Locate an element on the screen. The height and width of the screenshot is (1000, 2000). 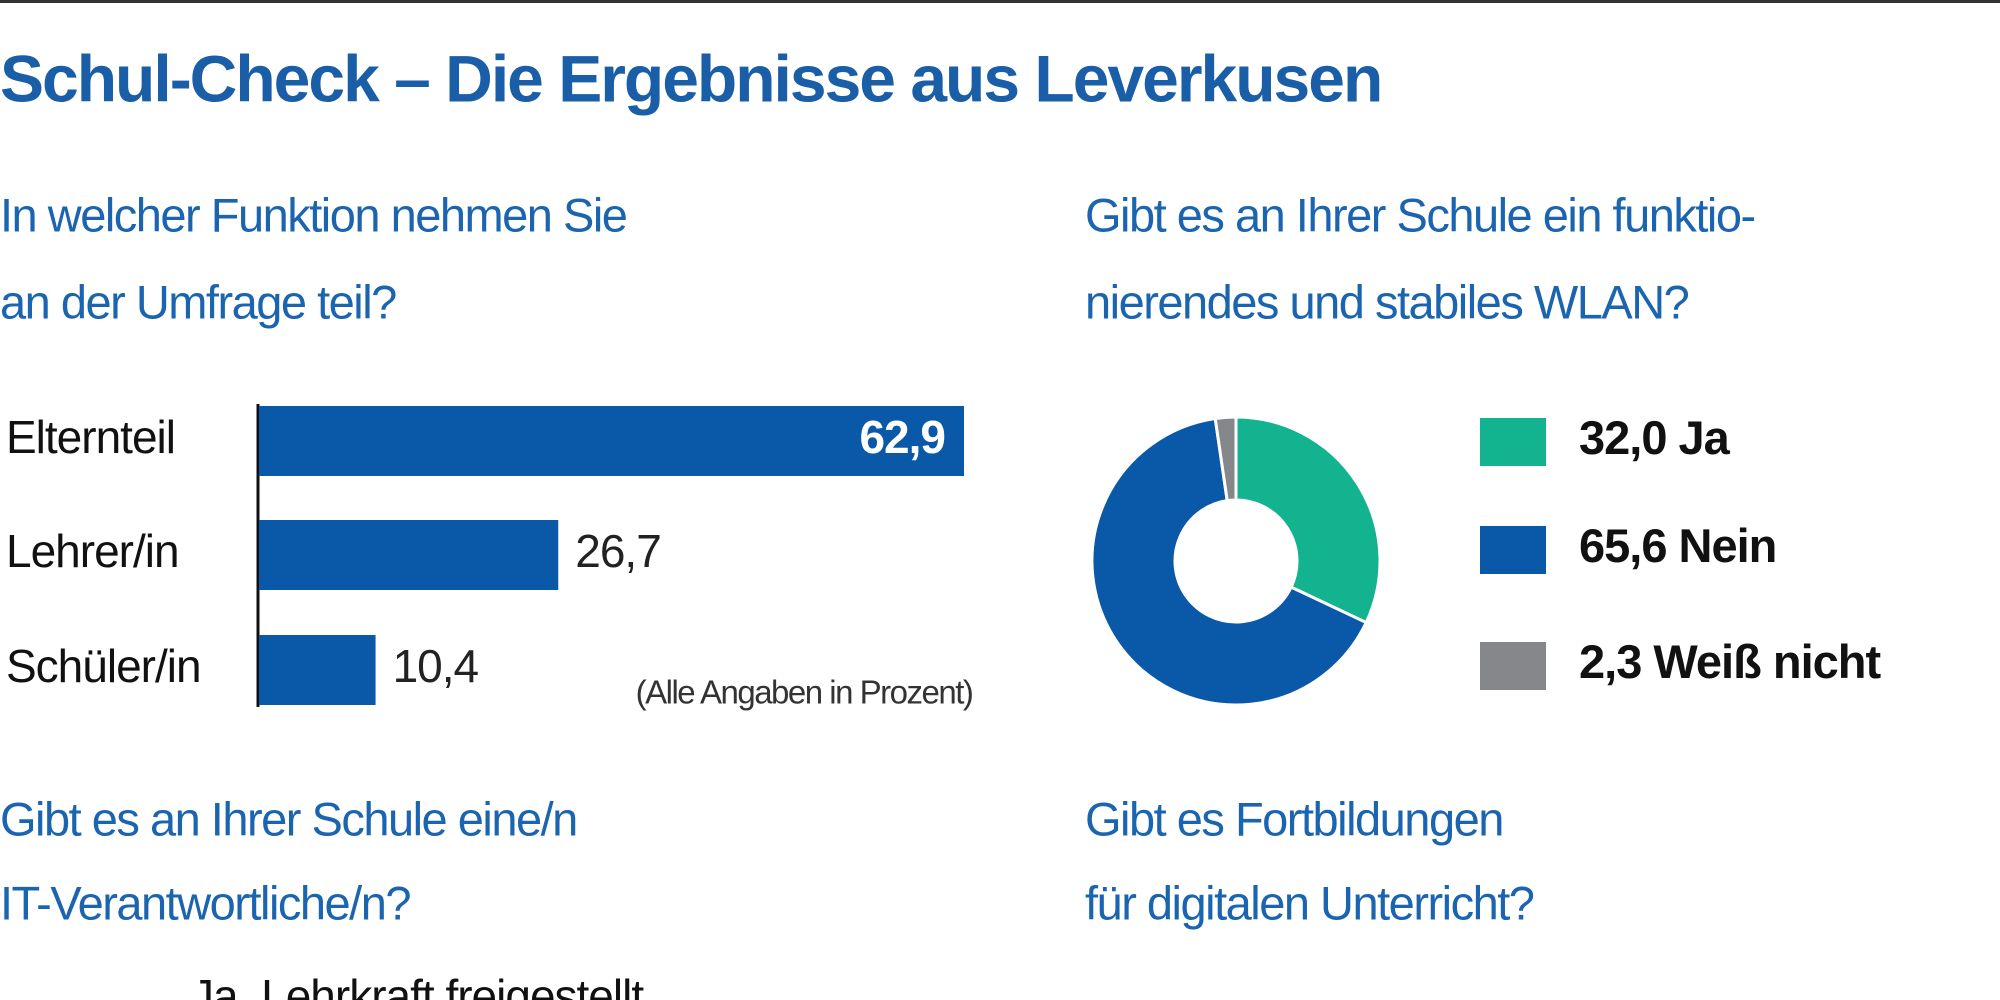
note: (Alle Angaben in Prozent) is located at coordinates (804, 692).